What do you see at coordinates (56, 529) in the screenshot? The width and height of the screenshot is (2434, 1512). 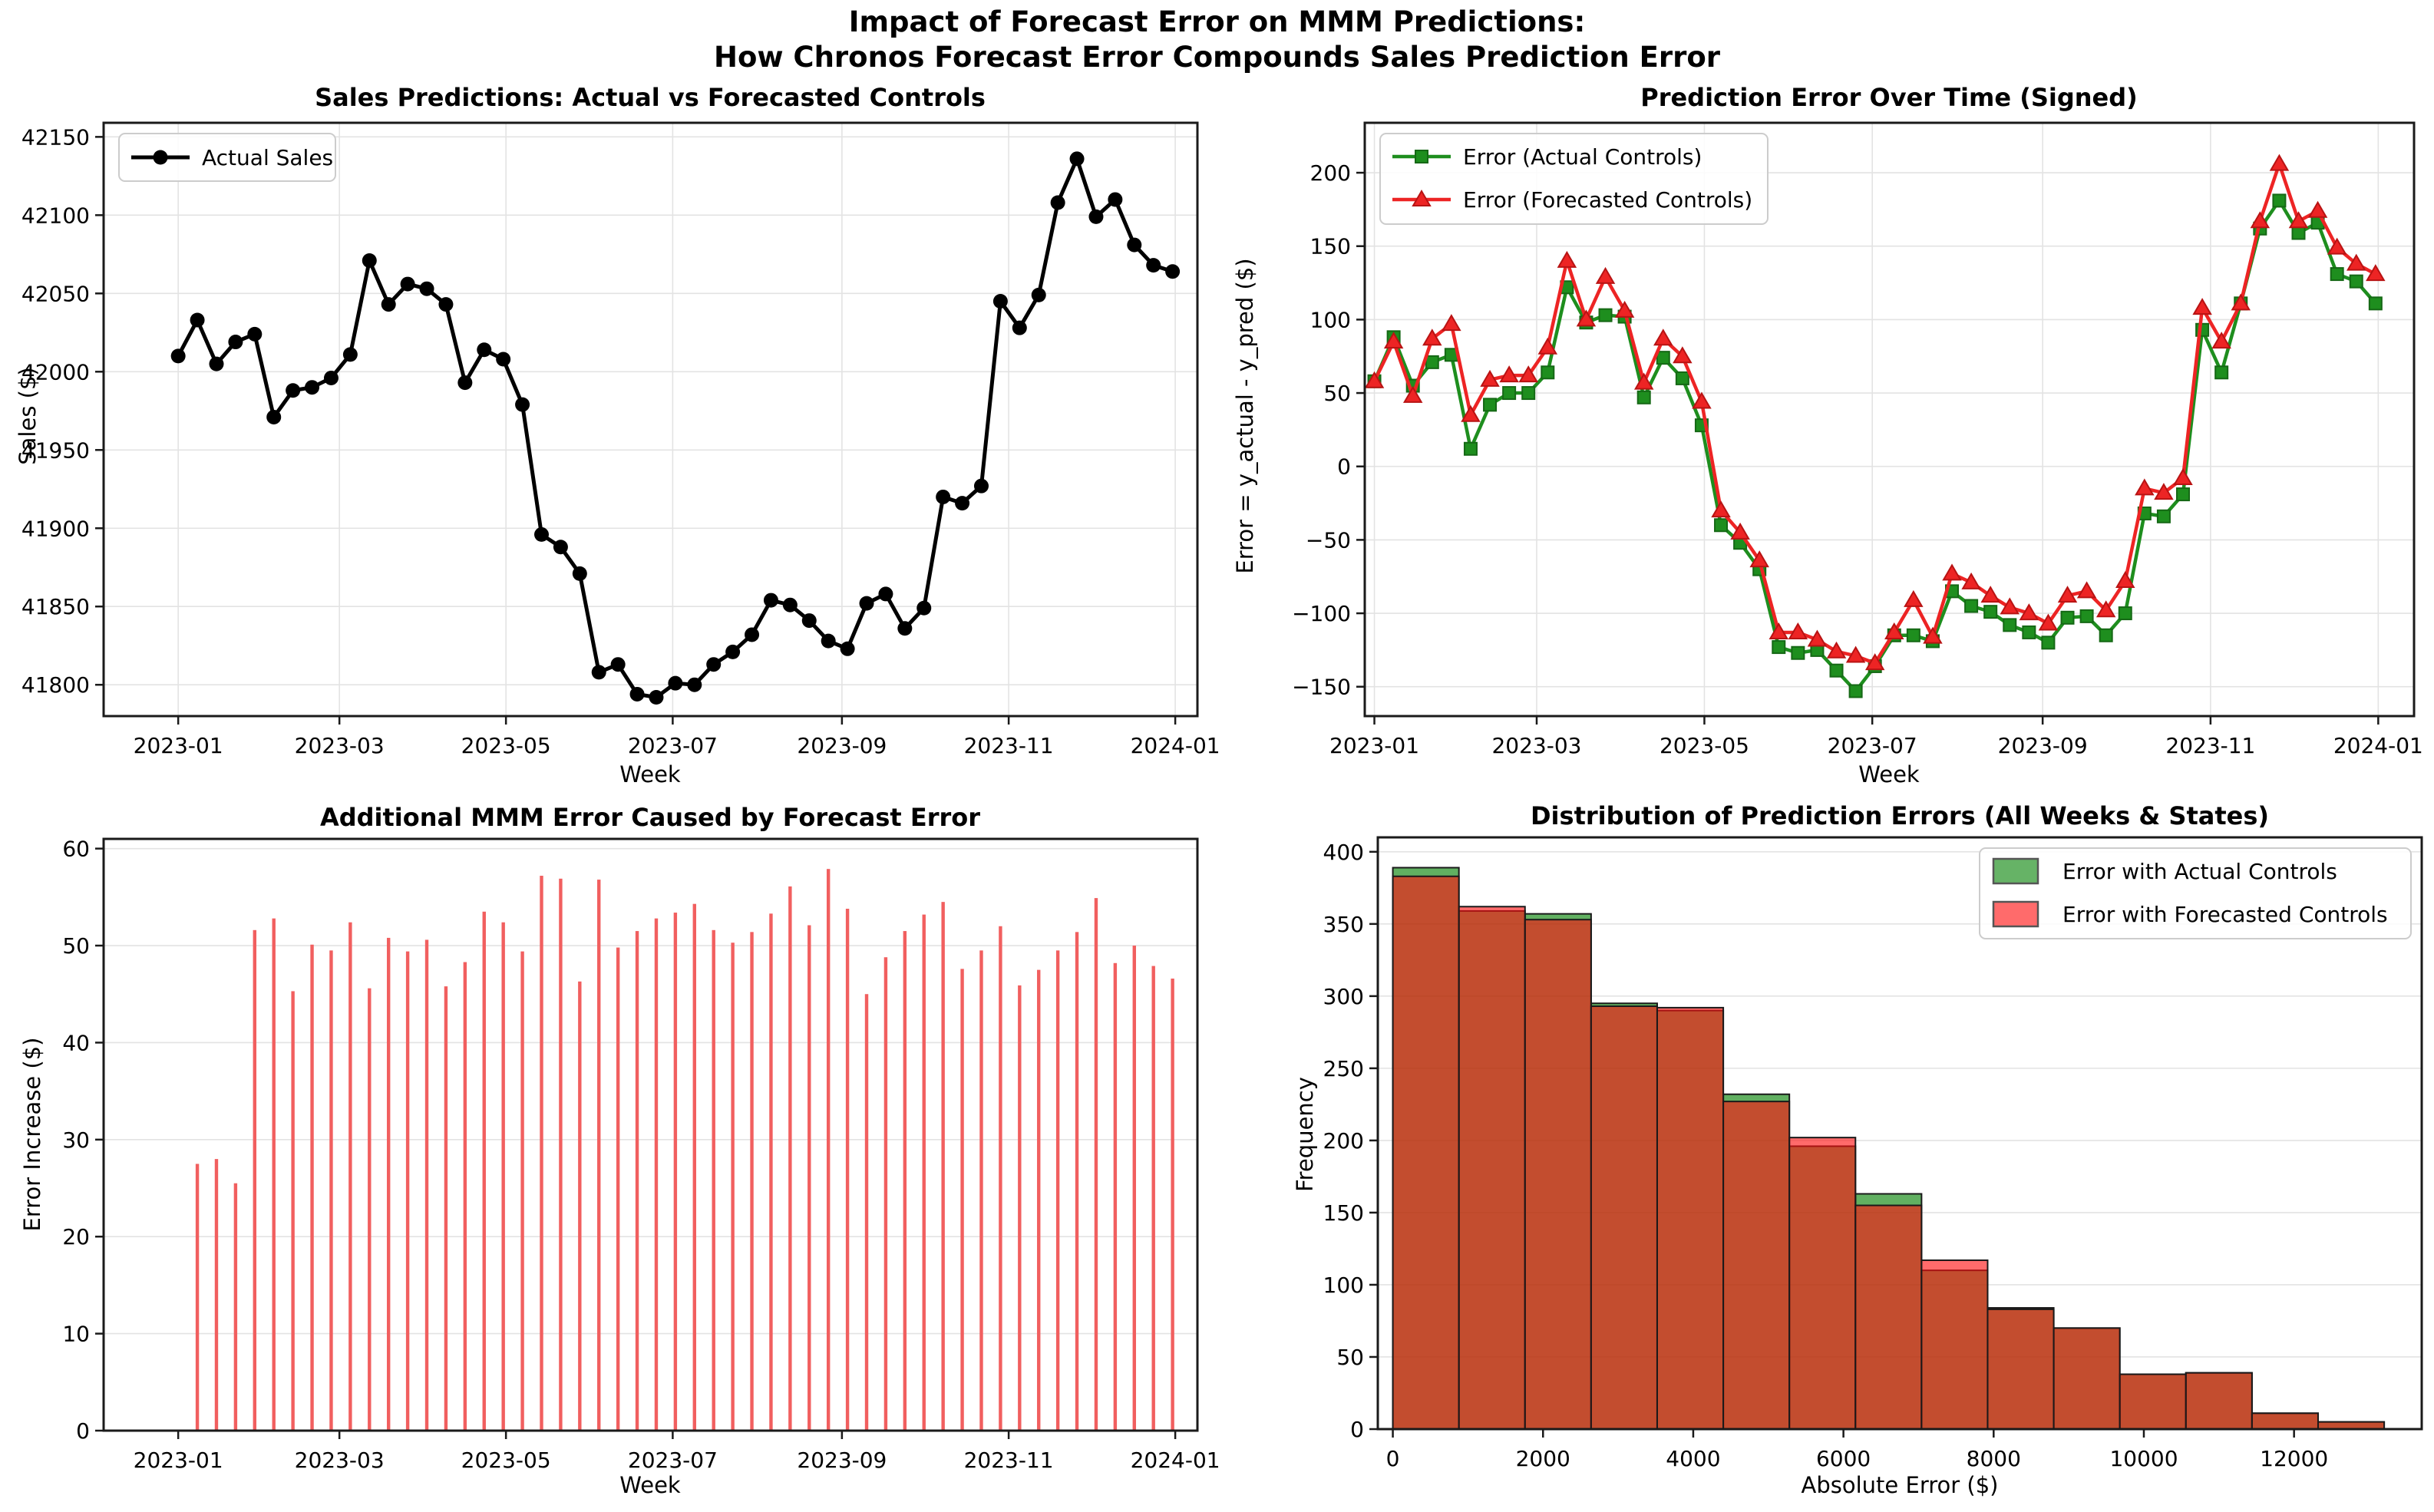 I see `y-tick-label: 41900` at bounding box center [56, 529].